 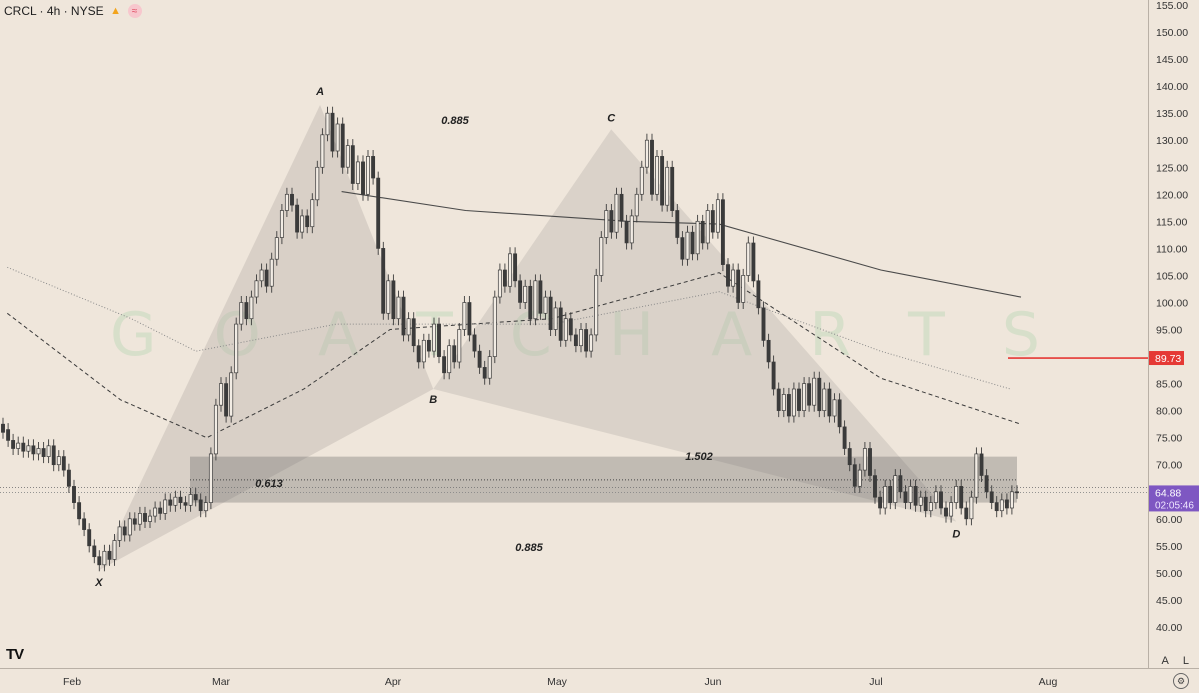 What do you see at coordinates (1185, 661) in the screenshot?
I see `log-scale-button: L` at bounding box center [1185, 661].